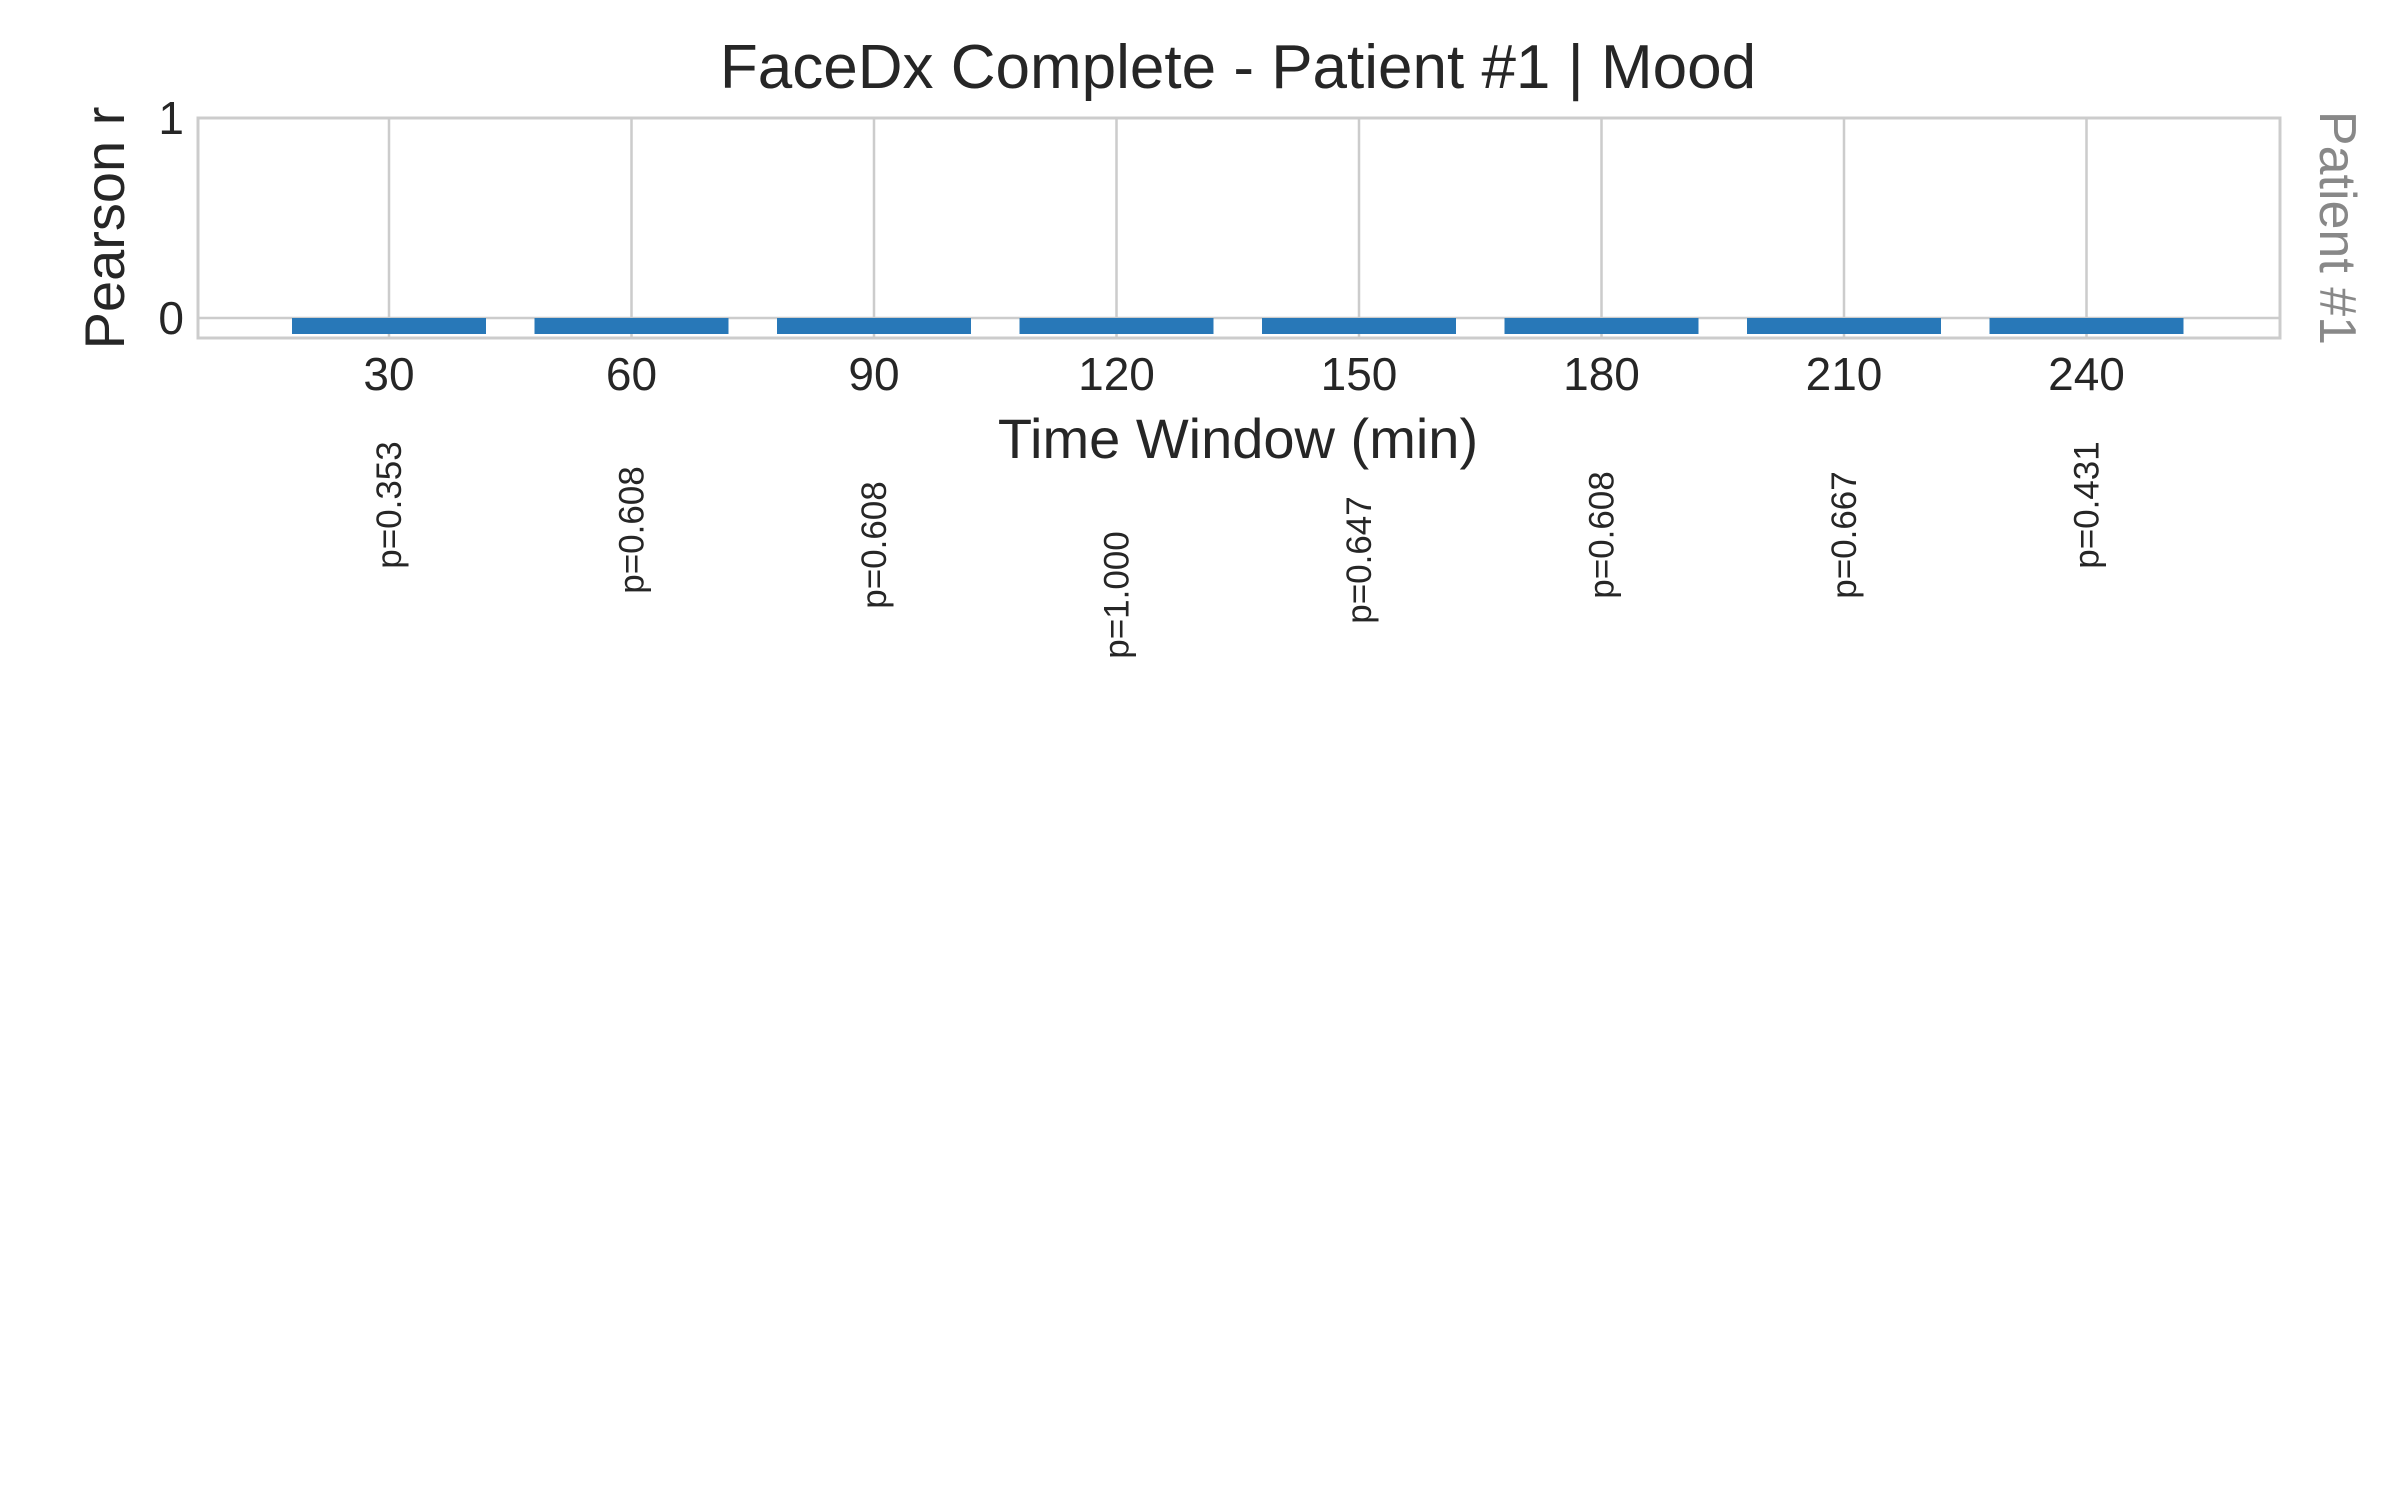  What do you see at coordinates (389, 505) in the screenshot?
I see `p-value-label: p=0.353` at bounding box center [389, 505].